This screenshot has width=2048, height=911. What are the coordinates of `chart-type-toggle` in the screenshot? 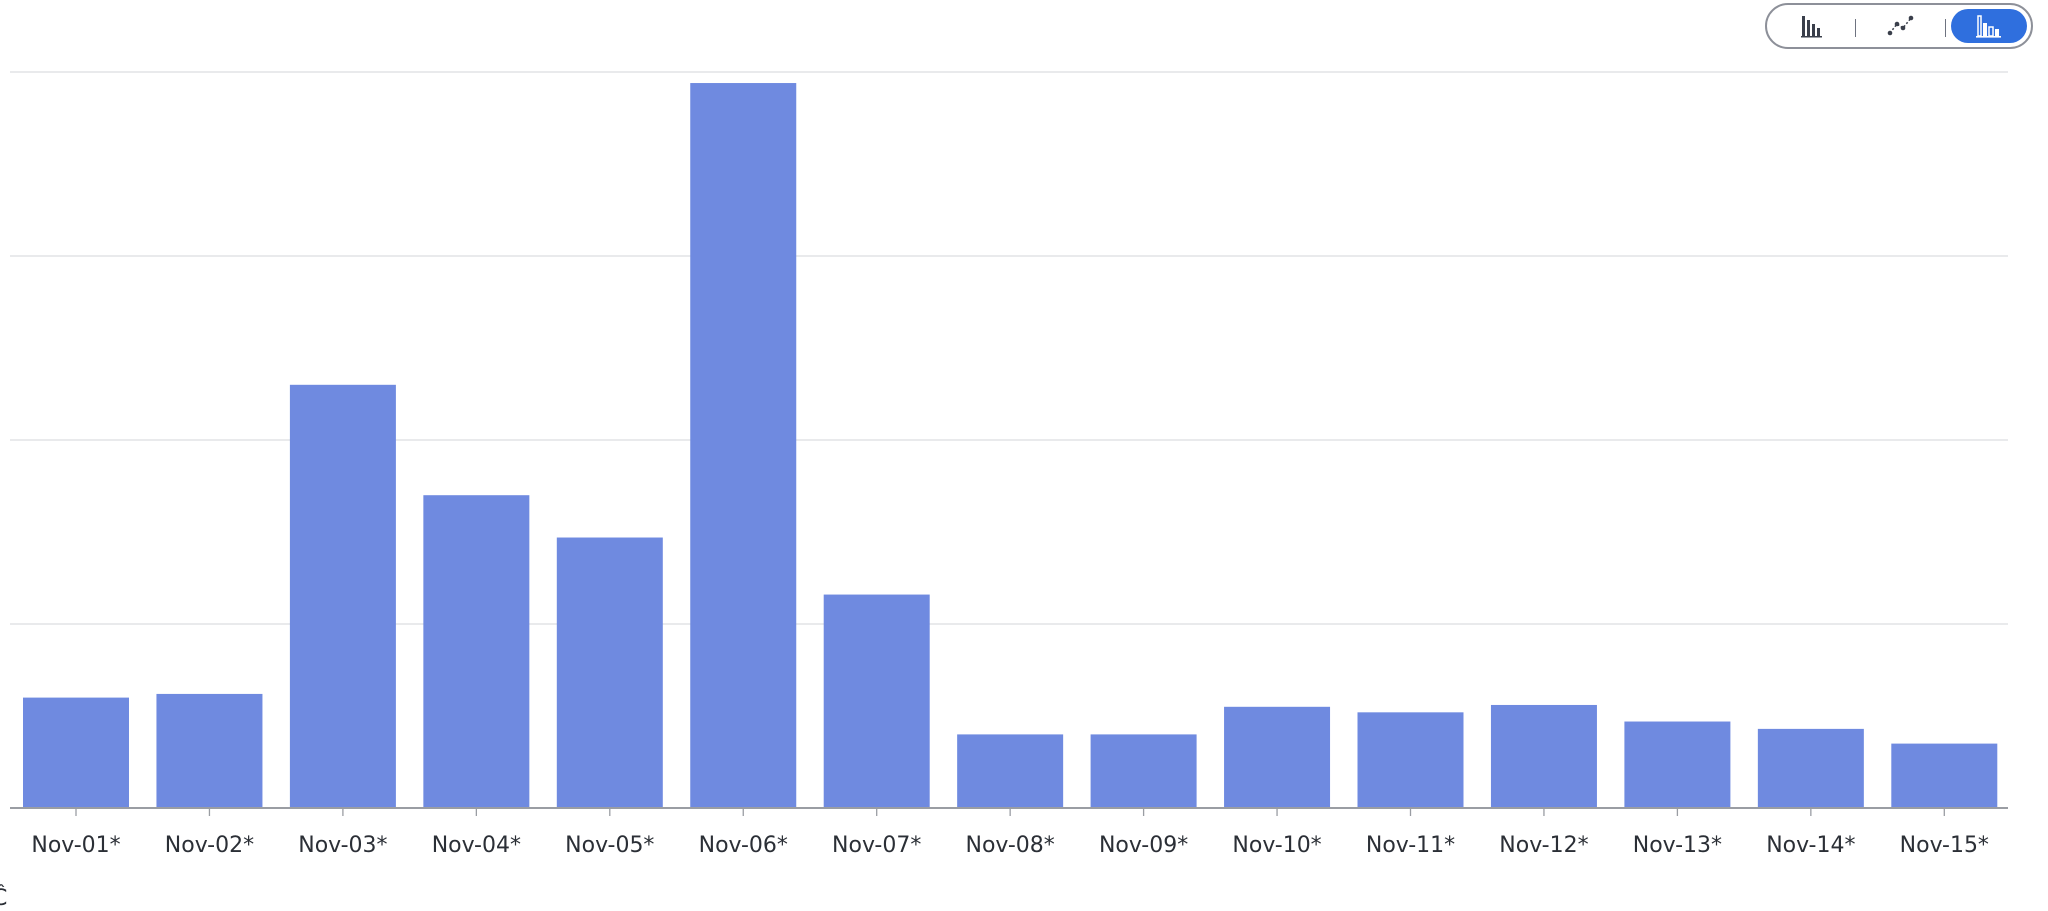 It's located at (1899, 26).